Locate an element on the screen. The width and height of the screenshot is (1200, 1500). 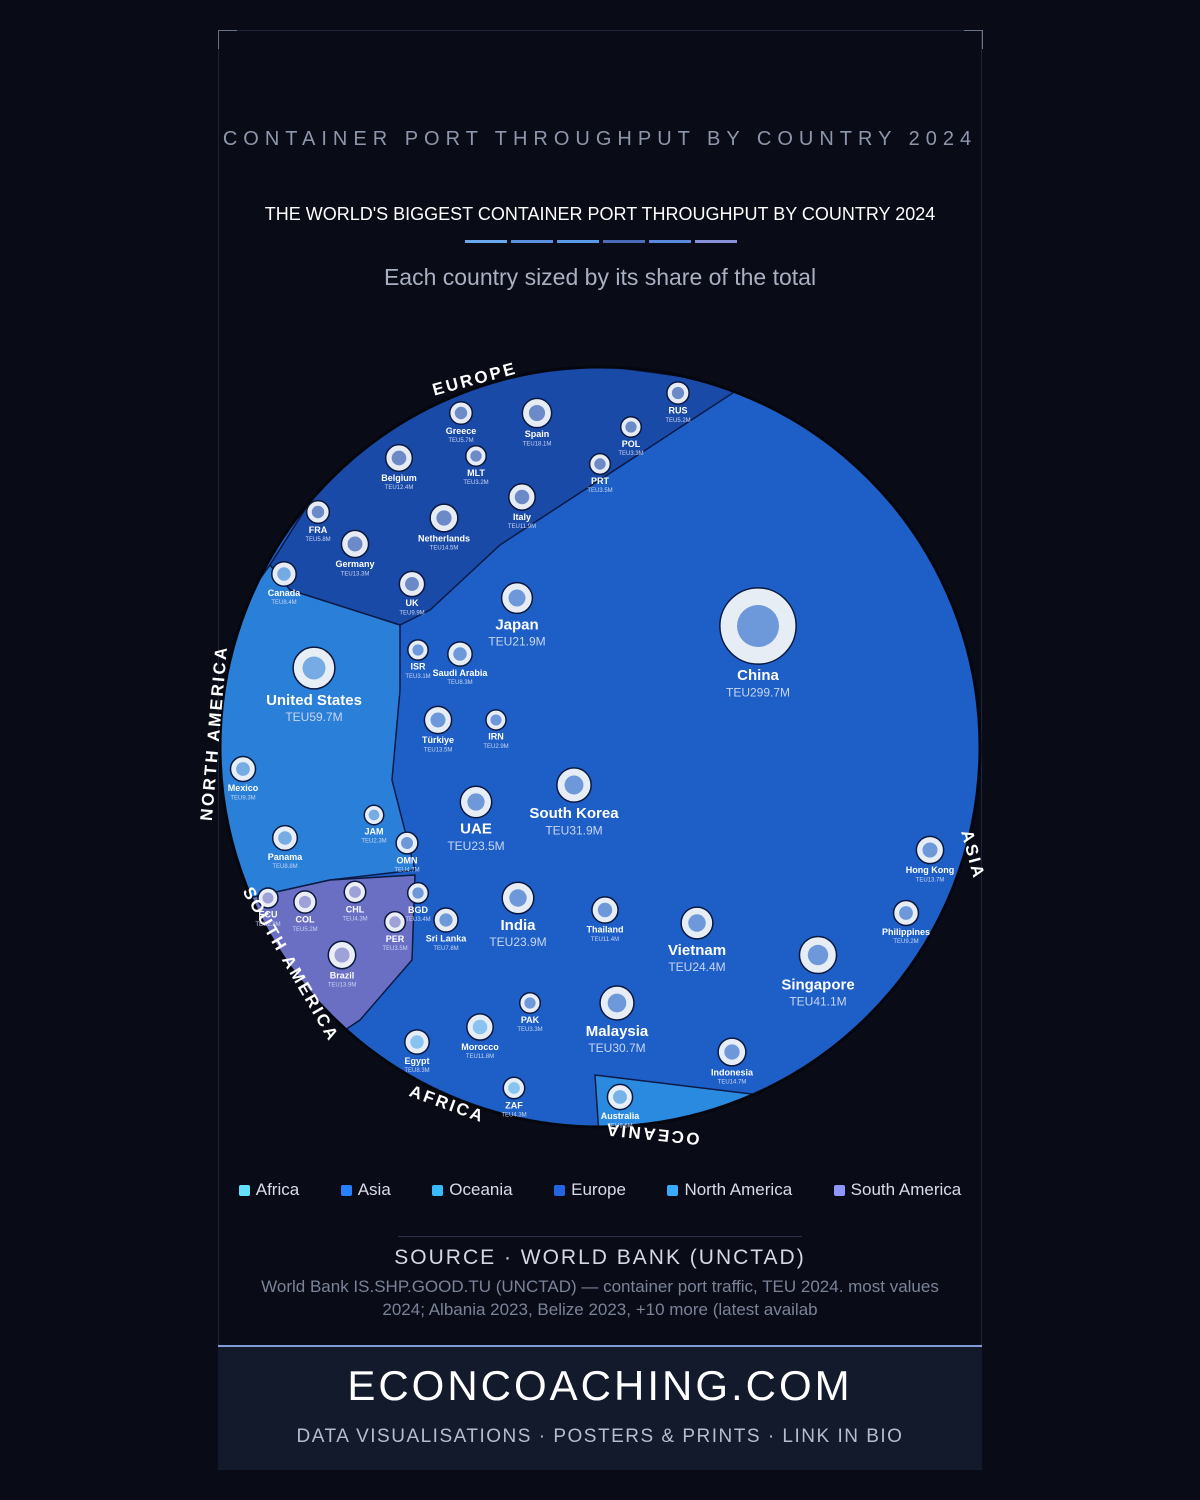
country-name: PER is located at coordinates (395, 939).